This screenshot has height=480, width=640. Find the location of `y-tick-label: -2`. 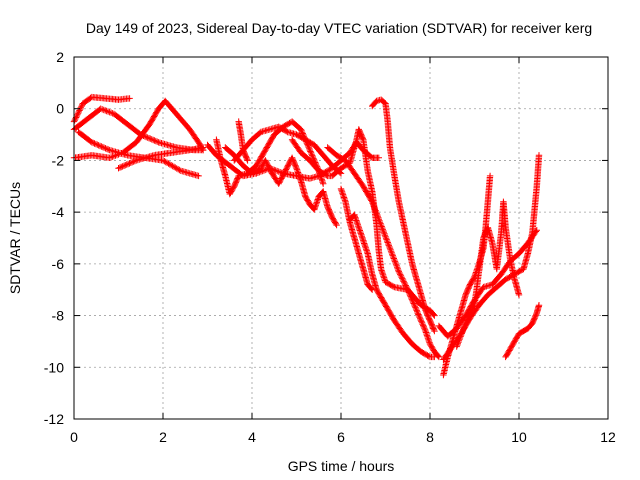

y-tick-label: -2 is located at coordinates (58, 160).